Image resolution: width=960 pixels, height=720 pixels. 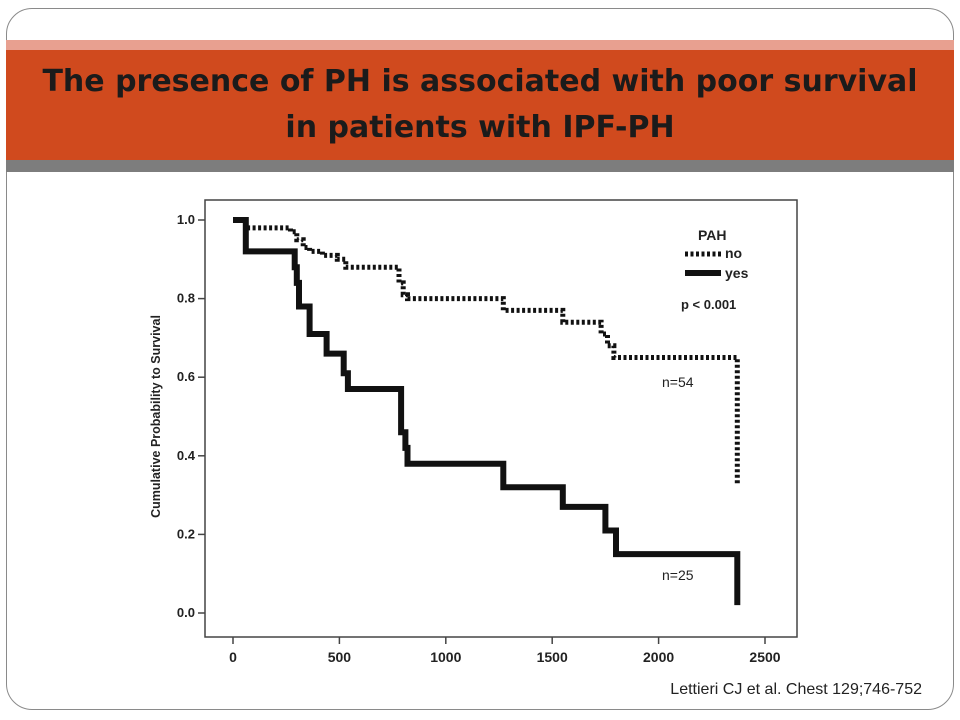 I want to click on legend-label-yes: yes, so click(x=737, y=273).